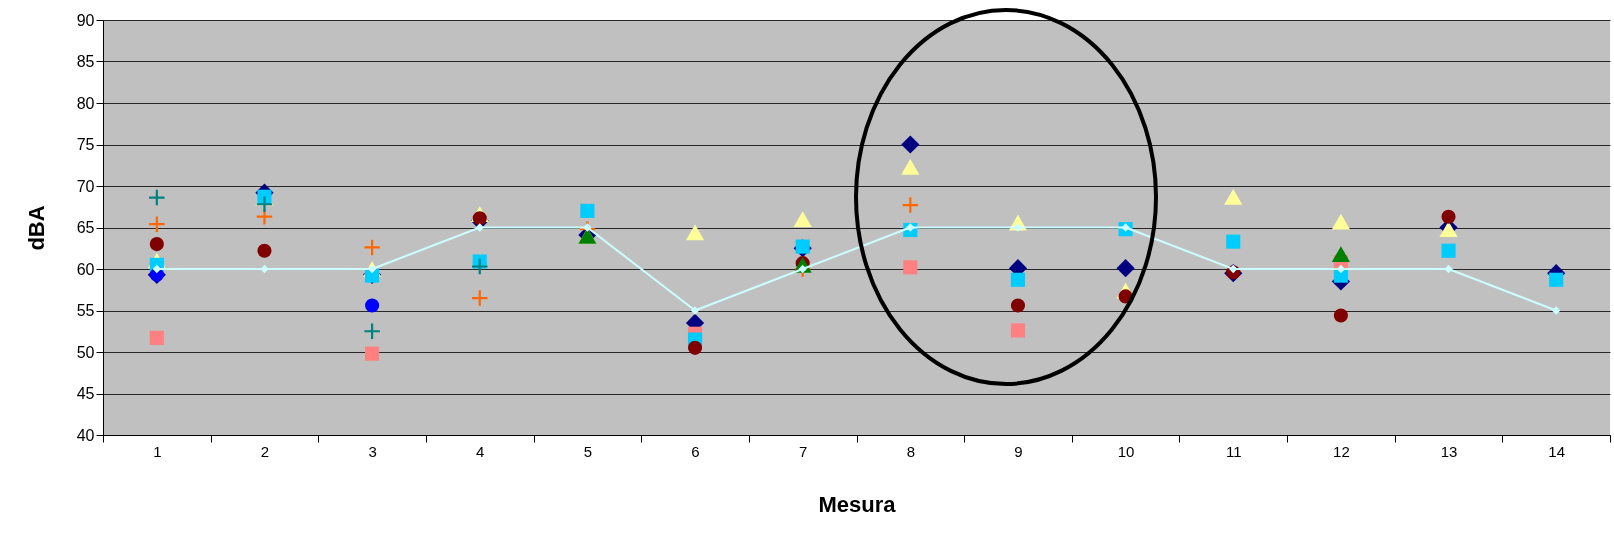 Image resolution: width=1614 pixels, height=545 pixels. I want to click on x-tick-label: 3, so click(372, 451).